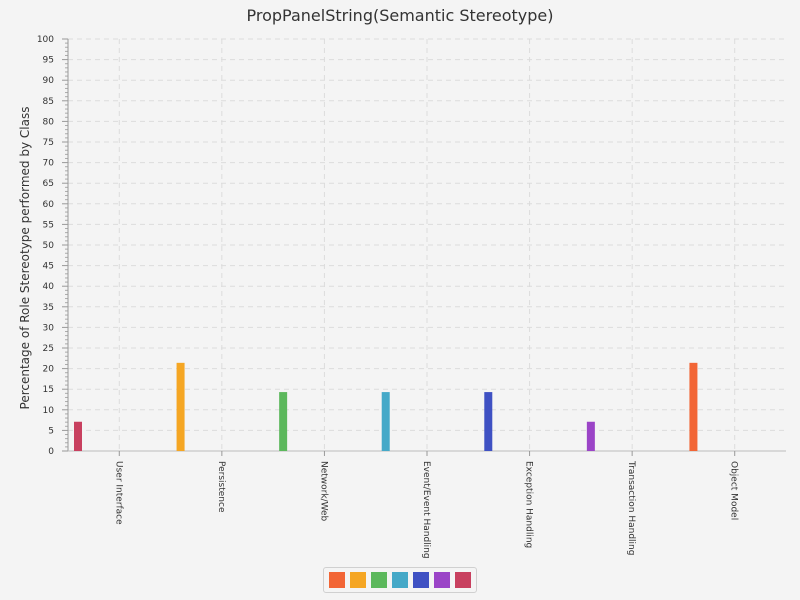 The image size is (800, 600). Describe the element at coordinates (45, 40) in the screenshot. I see `y-tick-label: 100` at that location.